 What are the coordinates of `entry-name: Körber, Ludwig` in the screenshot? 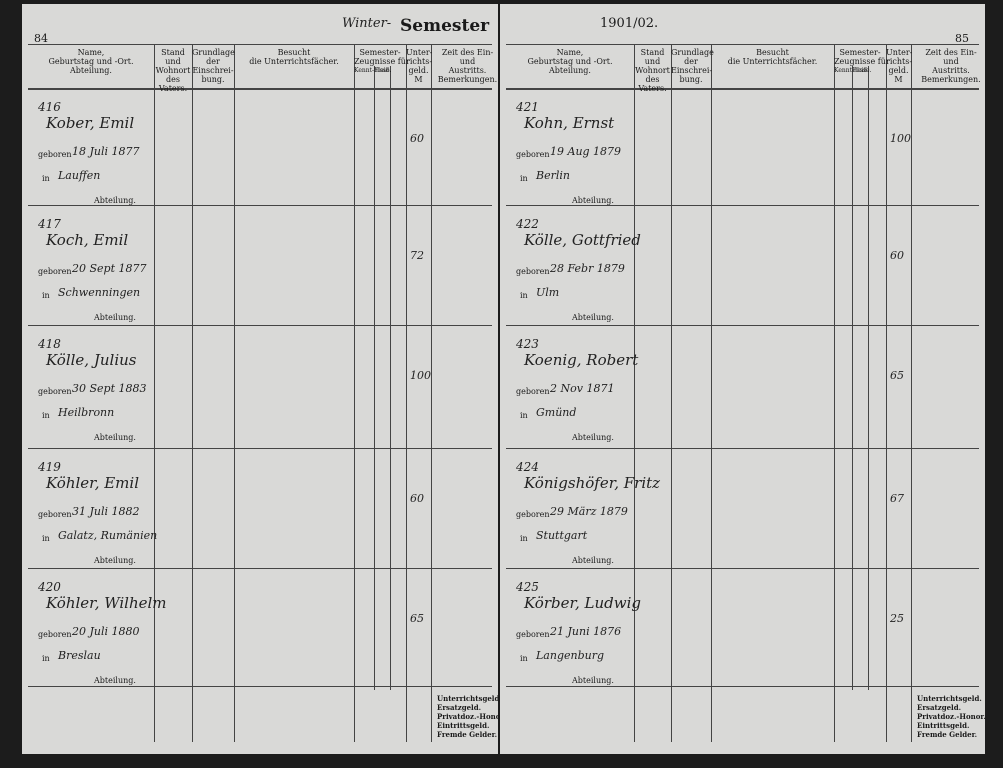 It's located at (583, 603).